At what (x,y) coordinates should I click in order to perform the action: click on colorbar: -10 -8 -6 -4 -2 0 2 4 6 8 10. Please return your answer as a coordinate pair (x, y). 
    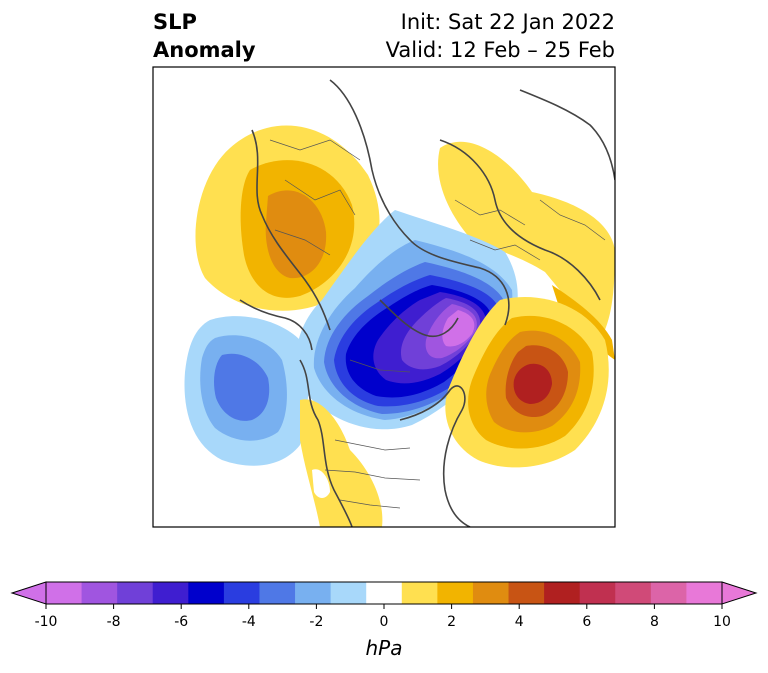
    Looking at the image, I should click on (384, 605).